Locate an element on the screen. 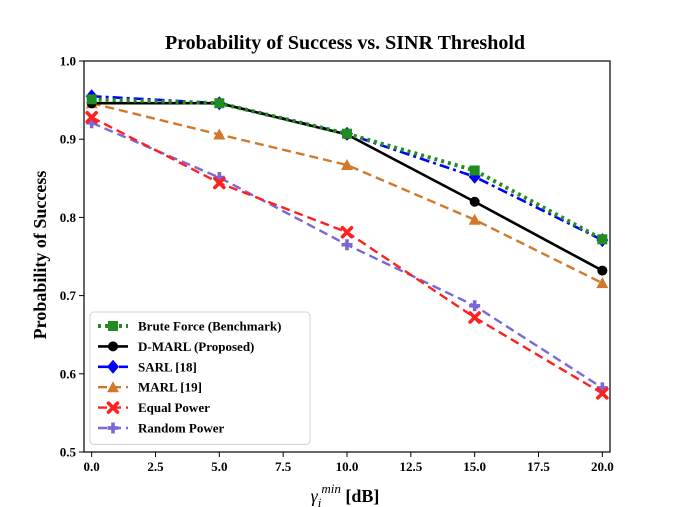  x-axis-label-sup: min is located at coordinates (331, 488).